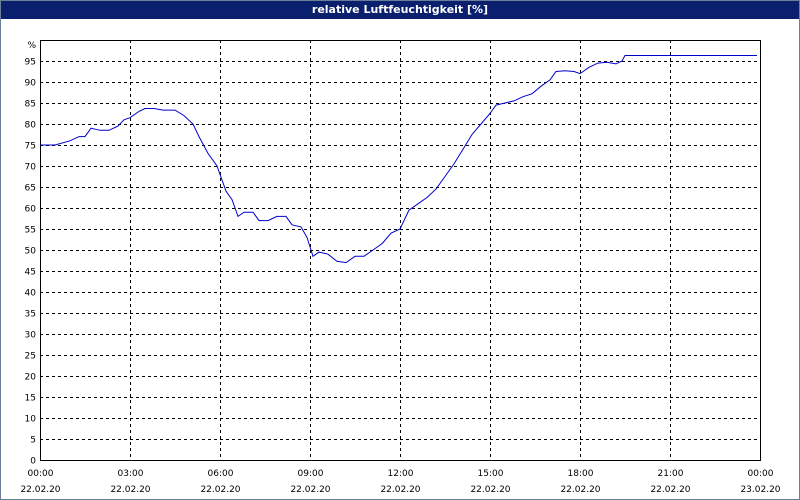 The width and height of the screenshot is (800, 500). I want to click on y-tick-label: 70, so click(31, 168).